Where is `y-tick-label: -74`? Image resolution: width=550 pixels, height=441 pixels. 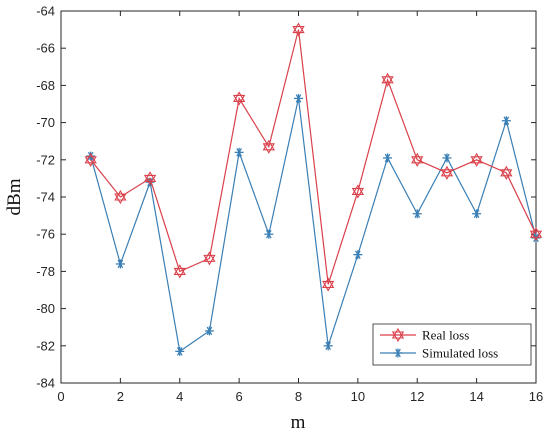 y-tick-label: -74 is located at coordinates (45, 197).